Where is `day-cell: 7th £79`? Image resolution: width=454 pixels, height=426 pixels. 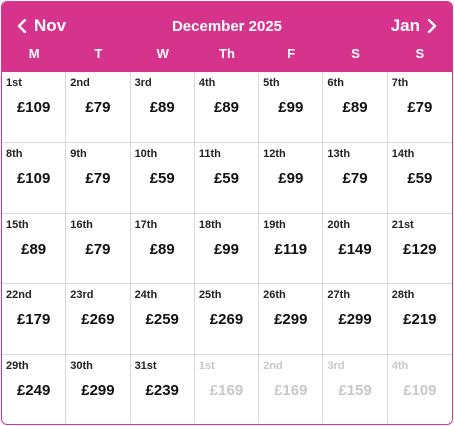 day-cell: 7th £79 is located at coordinates (419, 107).